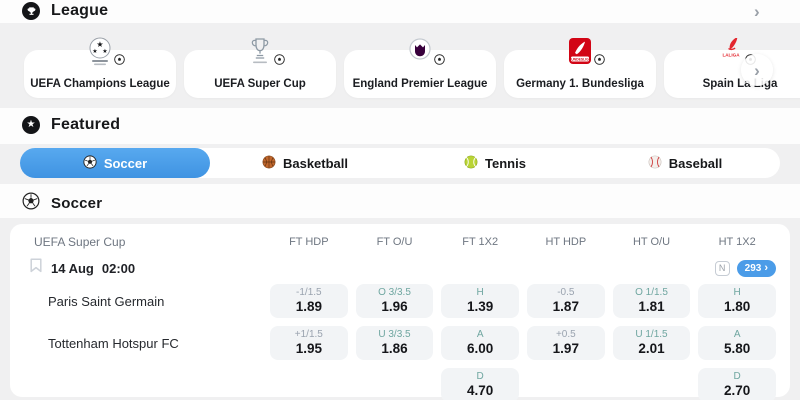 The image size is (800, 400). Describe the element at coordinates (106, 301) in the screenshot. I see `team-name: Paris Saint Germain` at that location.